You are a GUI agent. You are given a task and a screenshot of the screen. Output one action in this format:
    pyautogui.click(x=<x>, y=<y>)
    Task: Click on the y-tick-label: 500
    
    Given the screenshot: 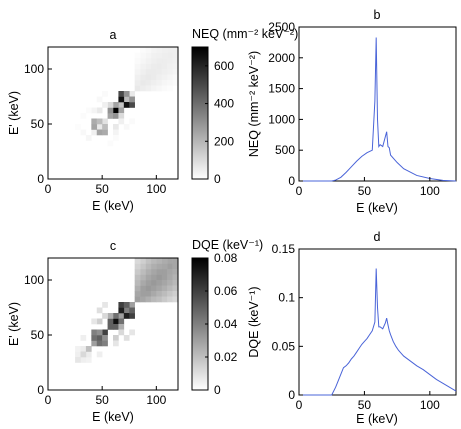 What is the action you would take?
    pyautogui.click(x=285, y=150)
    